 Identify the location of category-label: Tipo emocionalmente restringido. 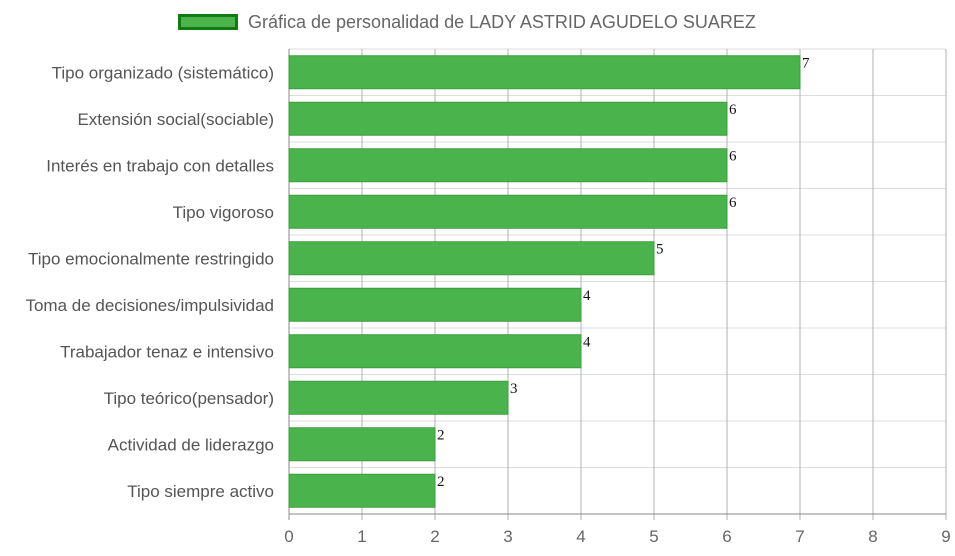
(151, 258).